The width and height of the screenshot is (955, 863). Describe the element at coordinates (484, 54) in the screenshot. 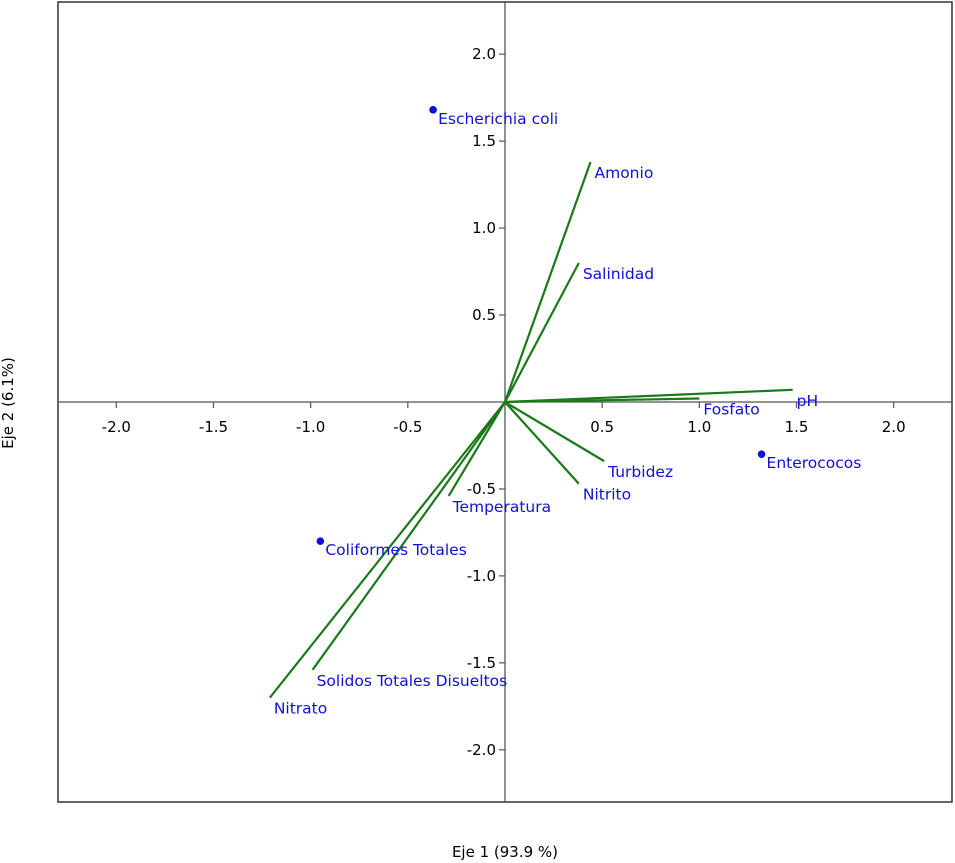

I see `y-tick-label: 2.0` at that location.